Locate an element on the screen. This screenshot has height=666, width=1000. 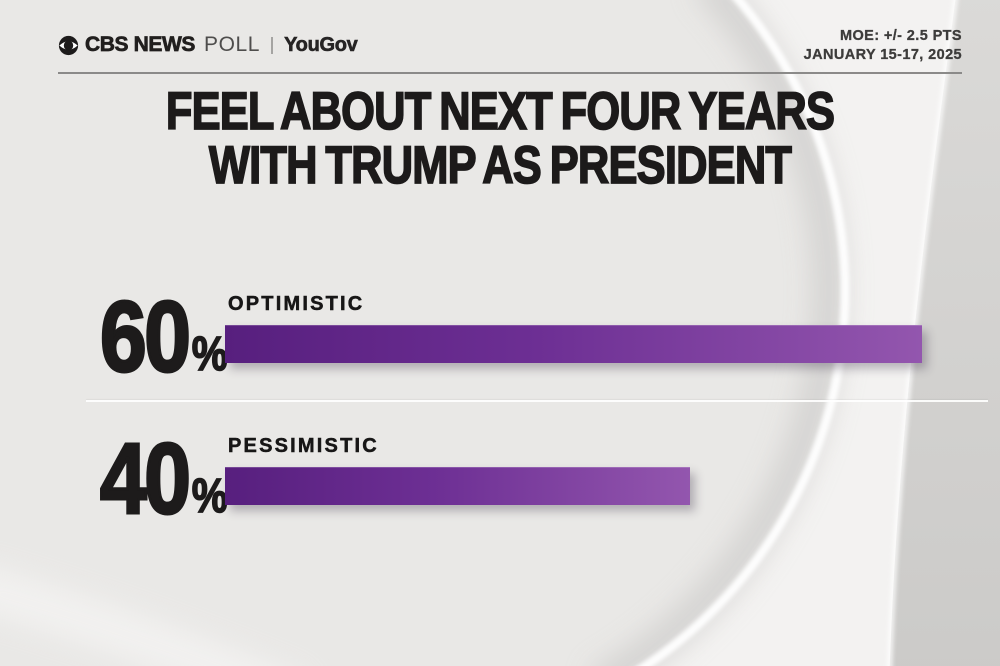
header-rule is located at coordinates (510, 73).